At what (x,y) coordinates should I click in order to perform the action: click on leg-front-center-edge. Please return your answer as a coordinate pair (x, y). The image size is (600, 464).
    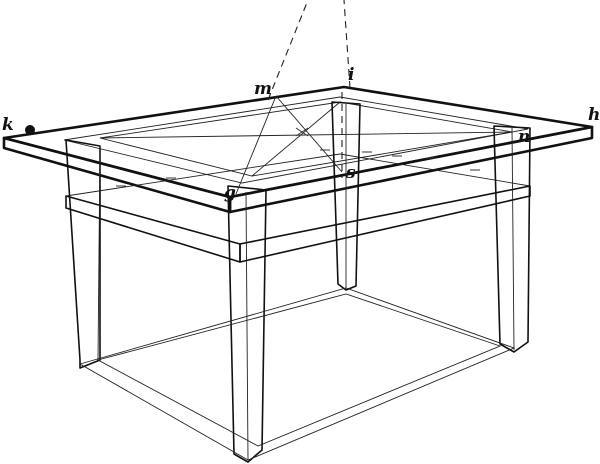
    Looking at the image, I should click on (247, 326).